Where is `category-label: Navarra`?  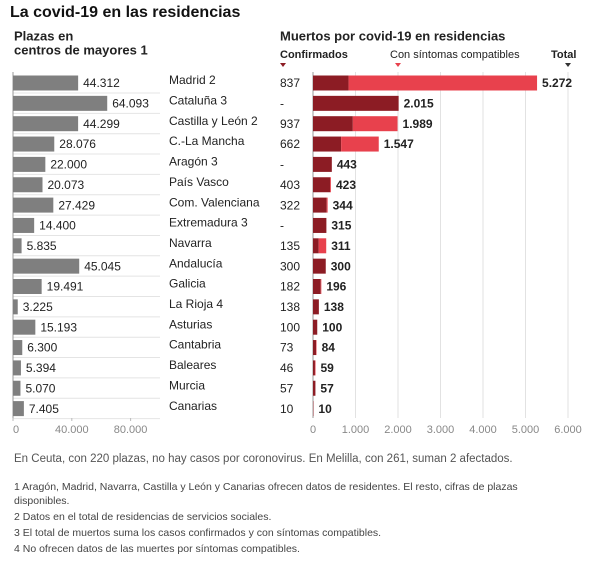
category-label: Navarra is located at coordinates (190, 243).